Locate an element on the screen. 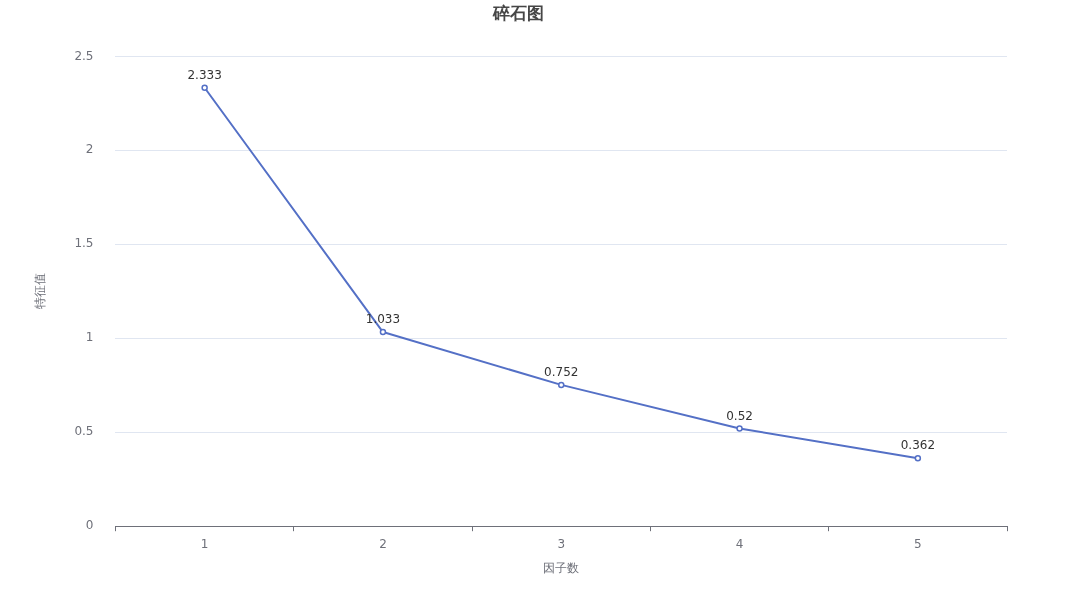 The width and height of the screenshot is (1069, 590). chart-title: 碎石图 is located at coordinates (518, 12).